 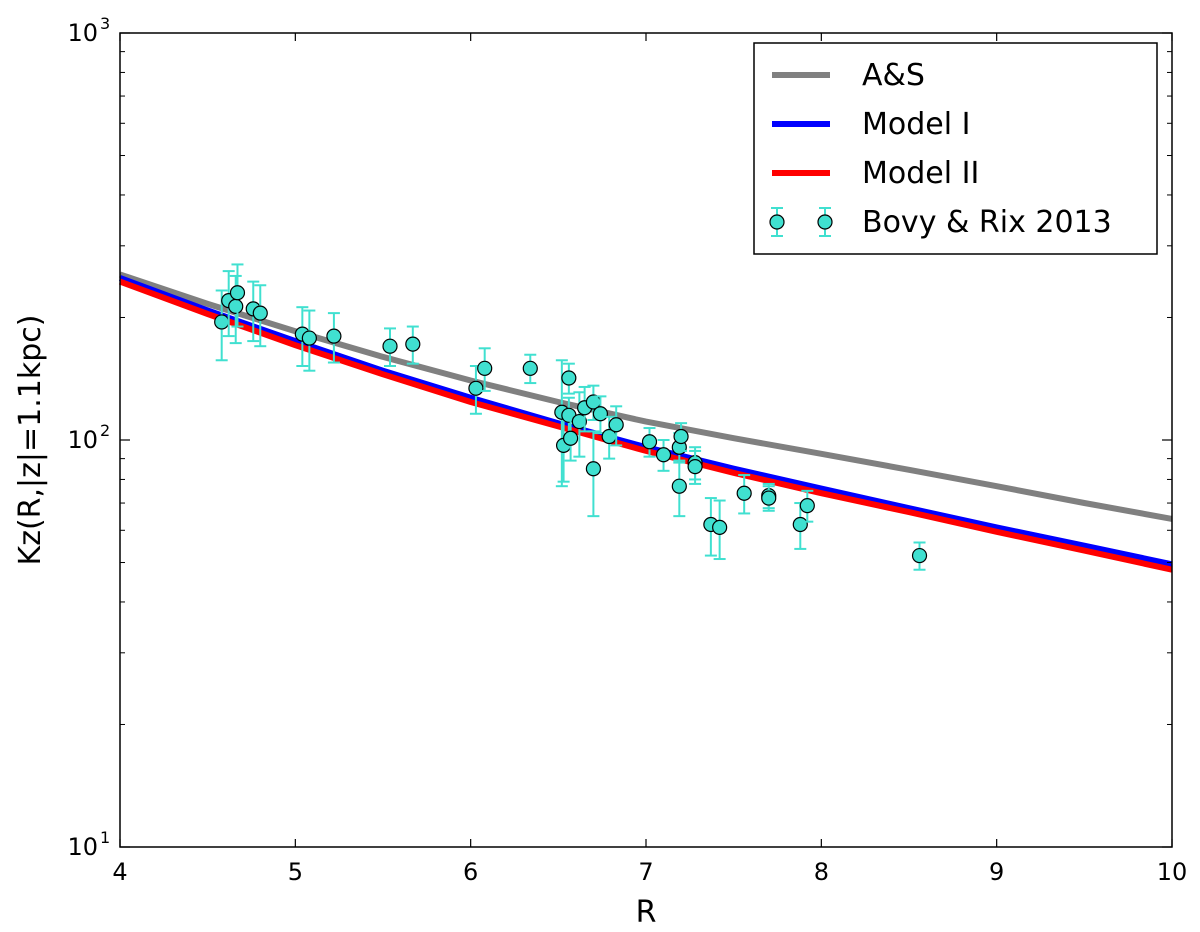 I want to click on x-axis-label: R, so click(x=646, y=912).